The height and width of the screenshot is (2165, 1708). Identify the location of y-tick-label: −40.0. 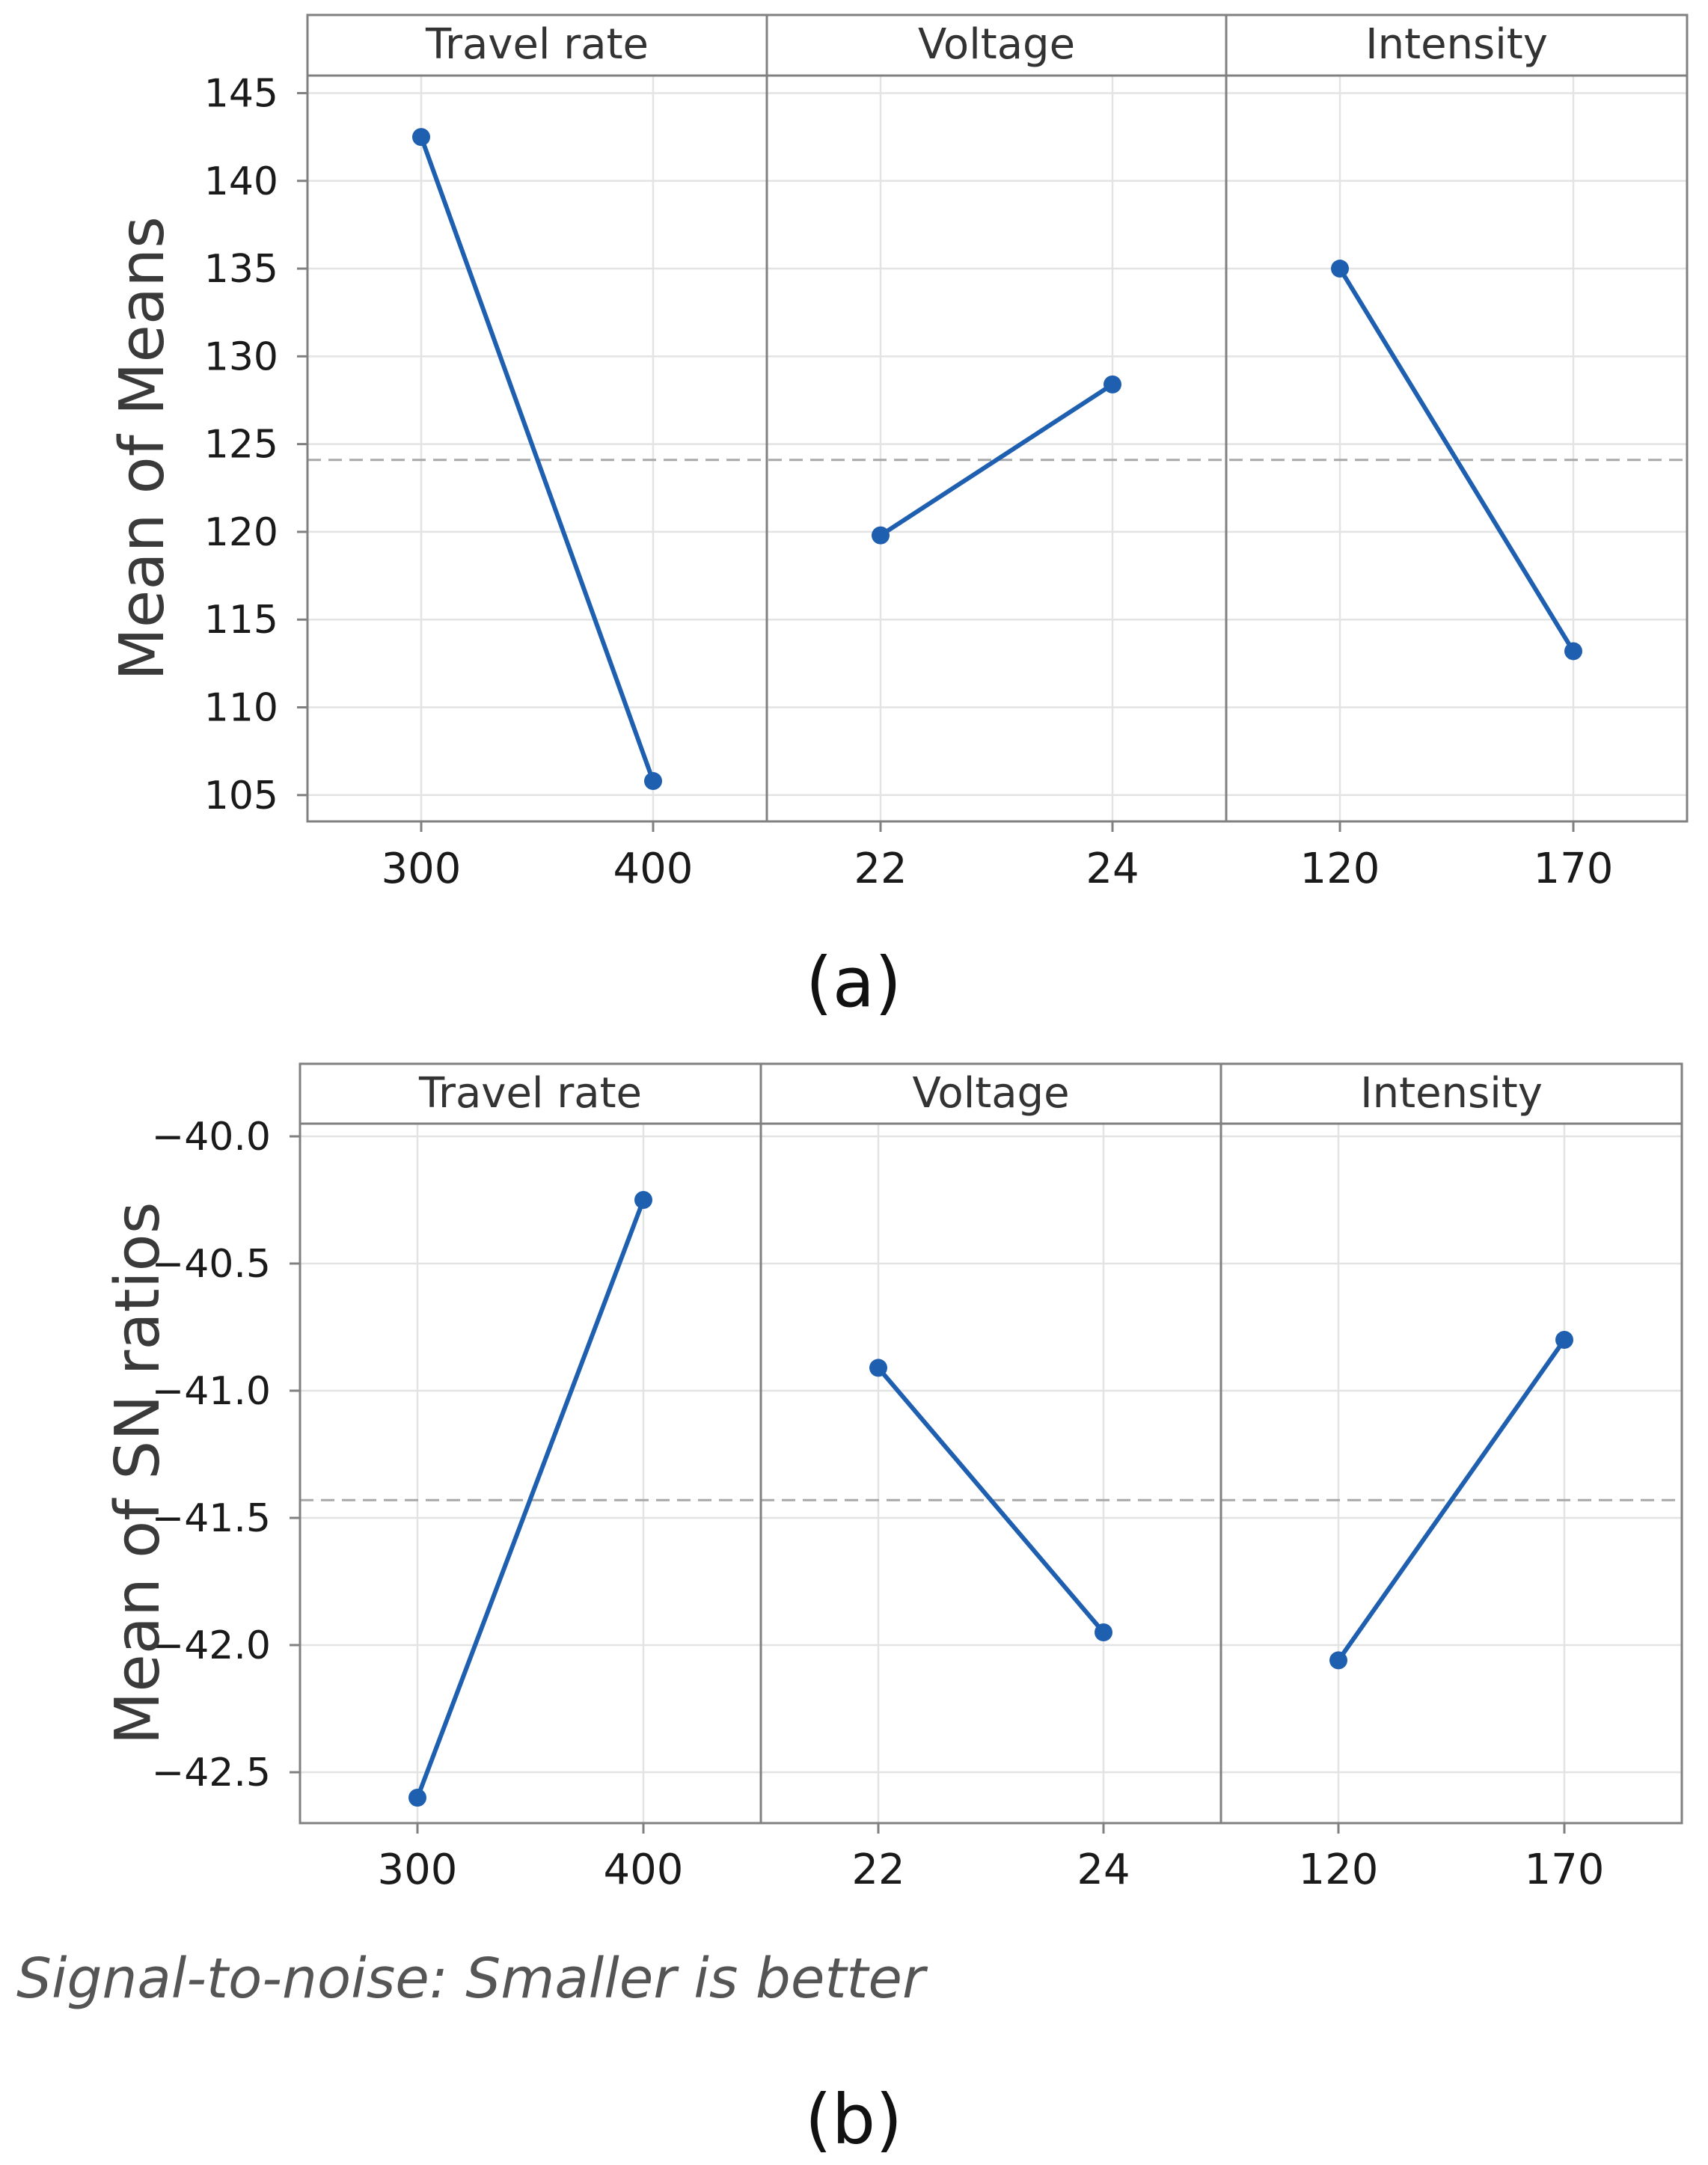
(211, 1137).